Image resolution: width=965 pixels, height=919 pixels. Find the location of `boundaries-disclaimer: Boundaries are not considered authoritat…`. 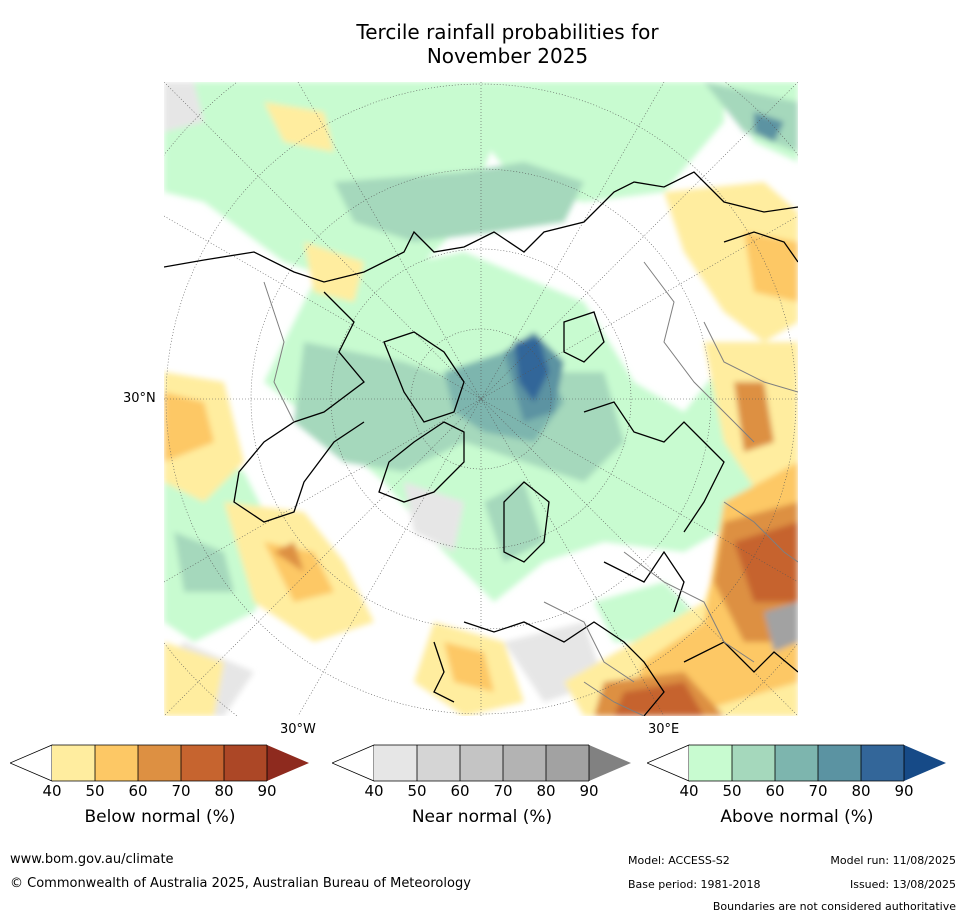

boundaries-disclaimer: Boundaries are not considered authoritat… is located at coordinates (834, 906).